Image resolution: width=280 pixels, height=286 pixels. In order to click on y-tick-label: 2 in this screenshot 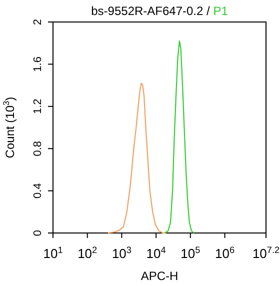, I will do `click(38, 22)`.